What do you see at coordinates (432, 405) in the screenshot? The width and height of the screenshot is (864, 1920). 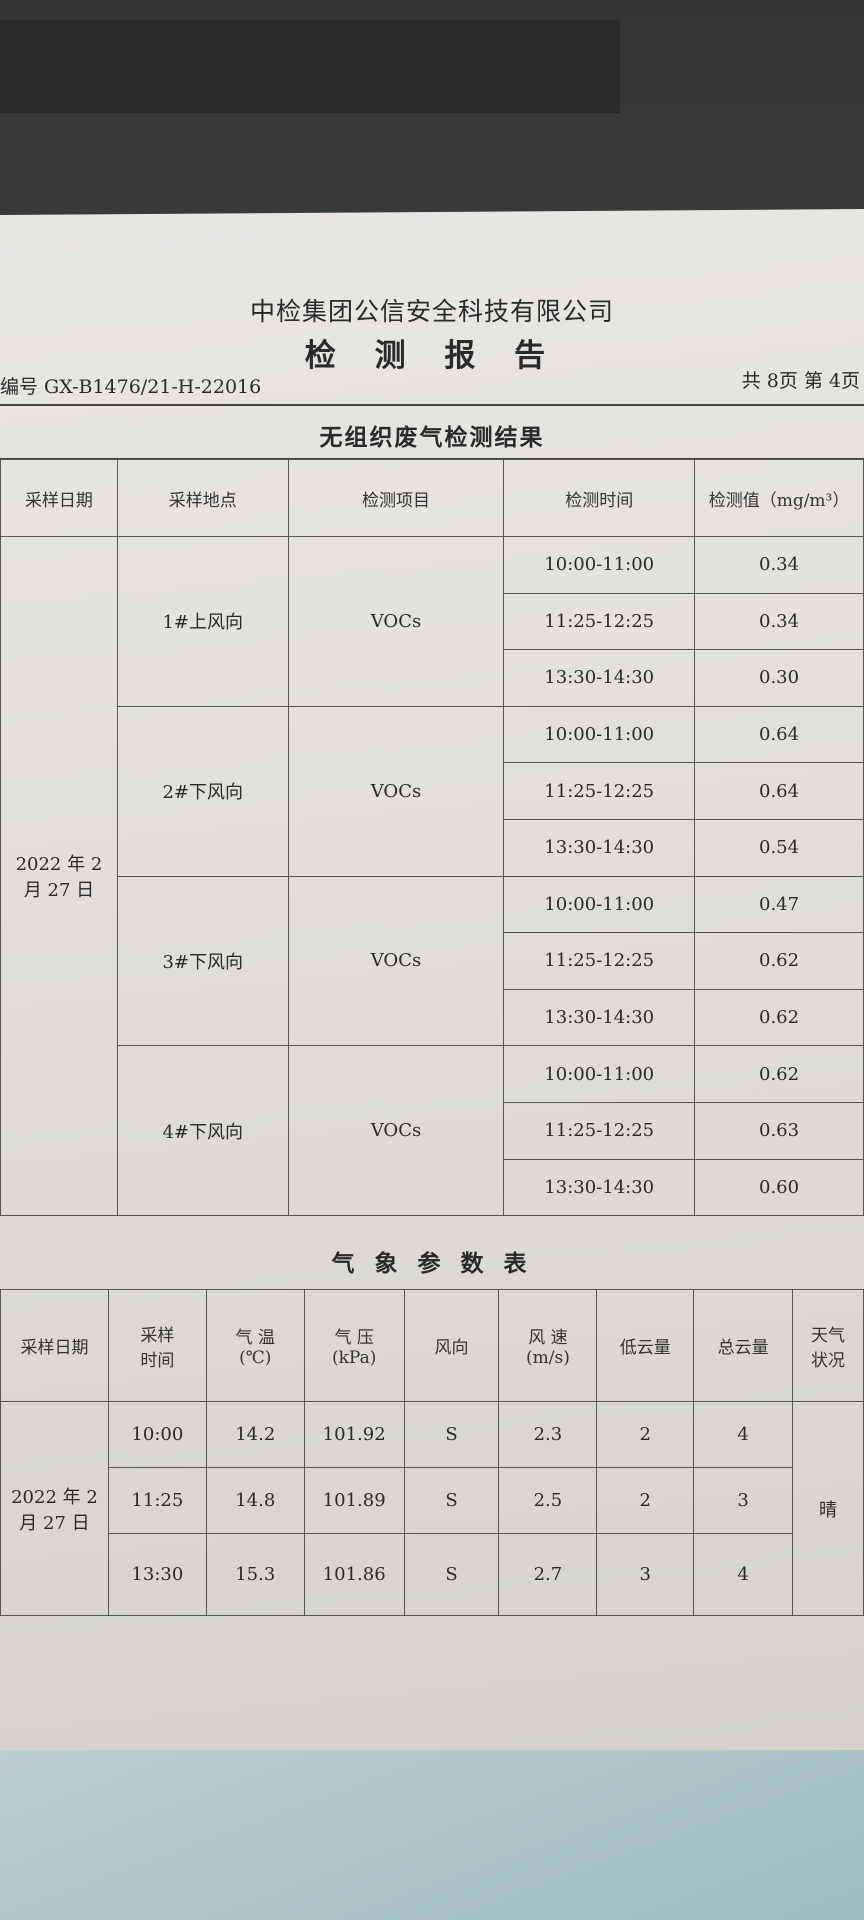 I see `divider` at bounding box center [432, 405].